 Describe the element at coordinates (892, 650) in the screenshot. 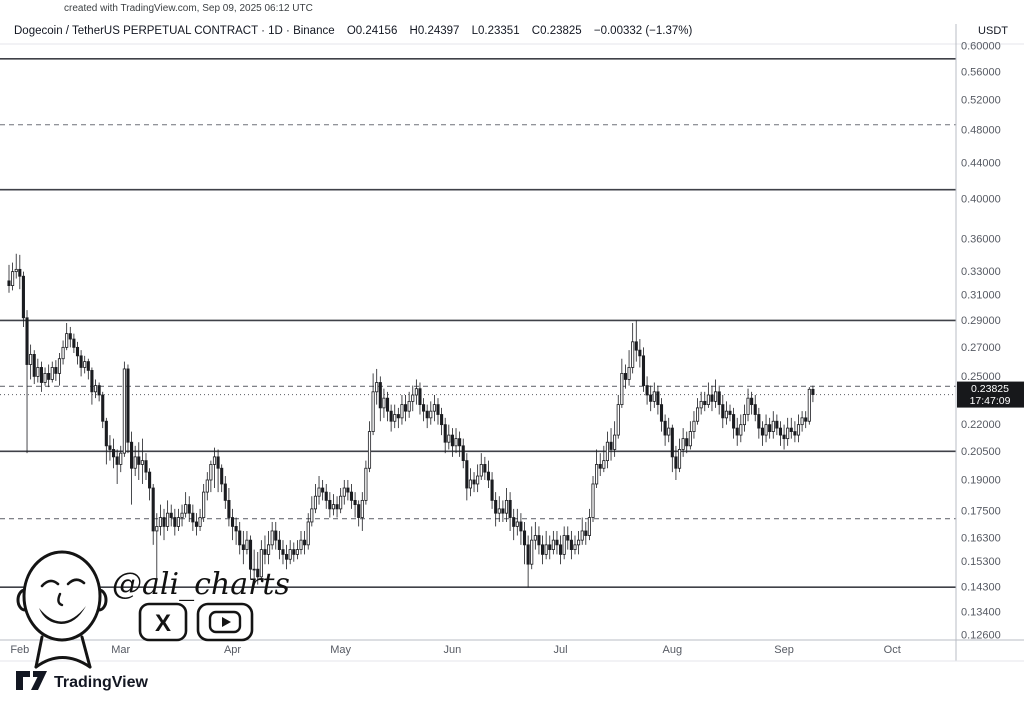

I see `svg-text: Oct` at that location.